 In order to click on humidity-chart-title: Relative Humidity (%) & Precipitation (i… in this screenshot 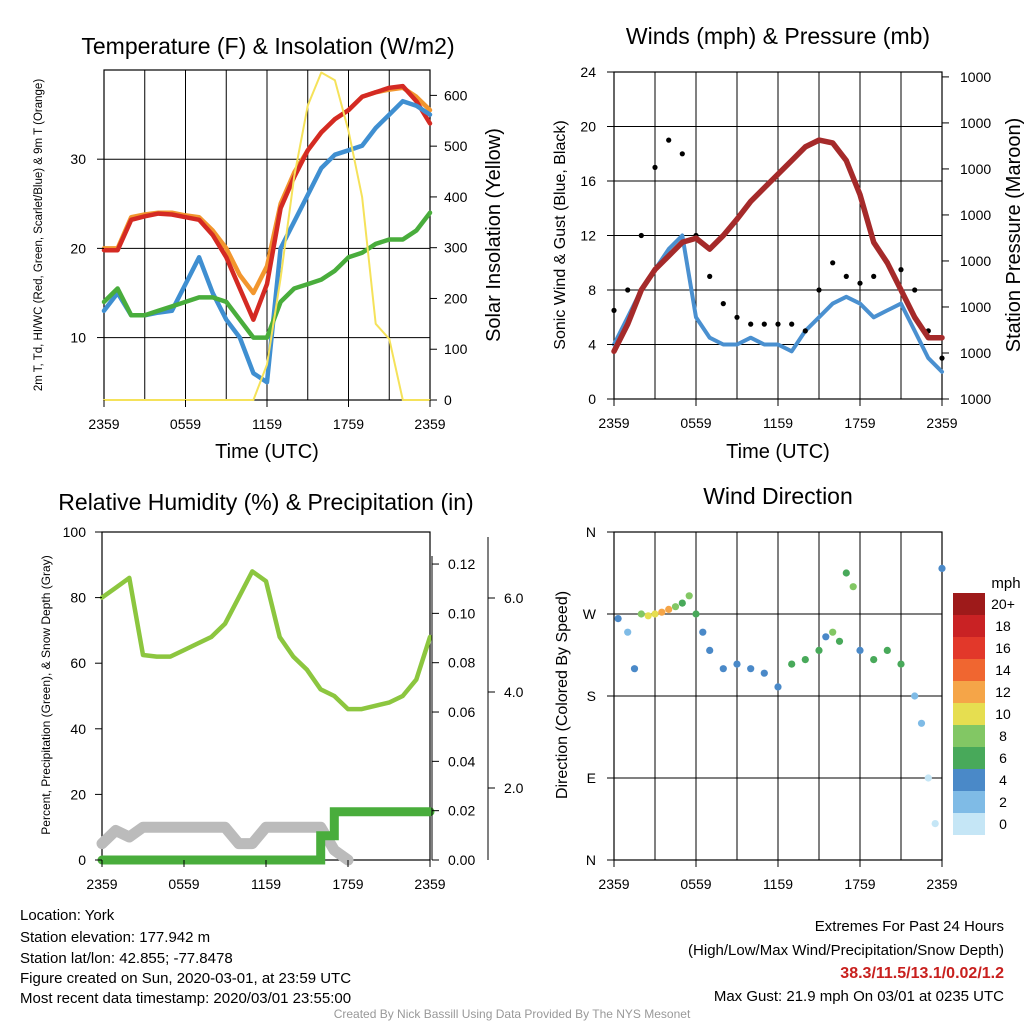, I will do `click(265, 502)`.